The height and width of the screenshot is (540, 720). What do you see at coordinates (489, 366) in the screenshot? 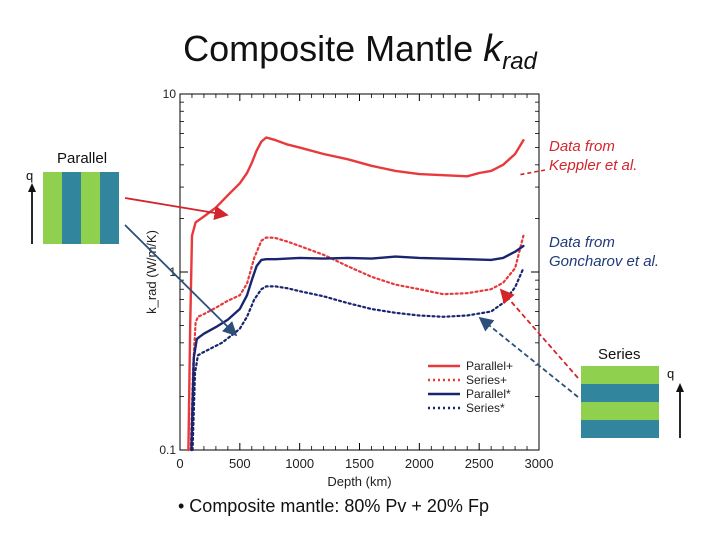
I see `legend-label-1: Parallel+` at bounding box center [489, 366].